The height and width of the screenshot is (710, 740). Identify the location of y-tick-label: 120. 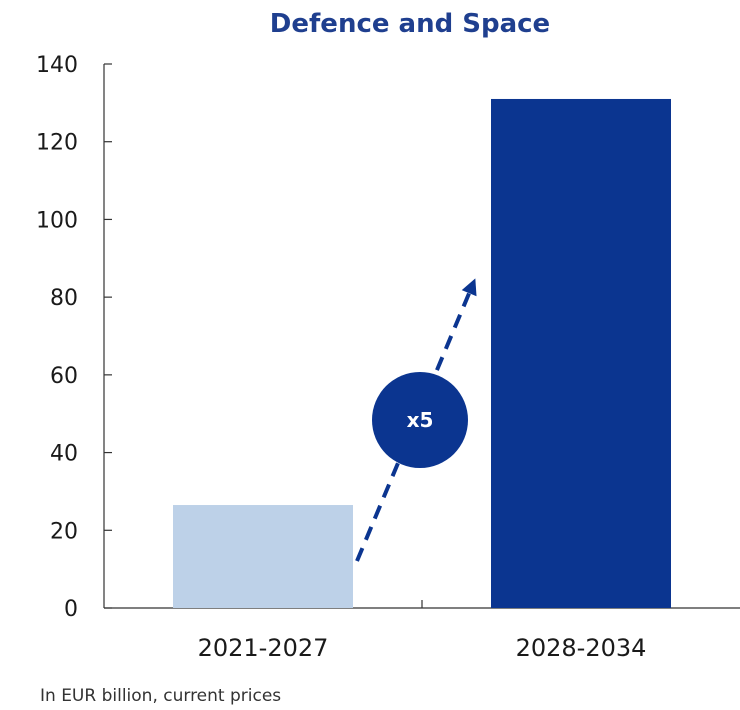
(57, 143).